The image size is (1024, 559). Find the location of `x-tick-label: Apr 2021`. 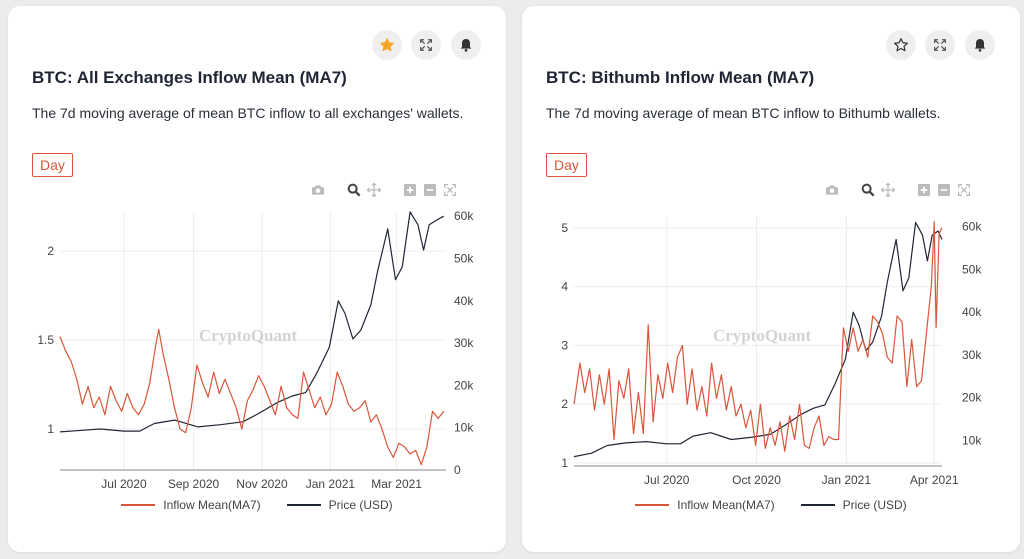

x-tick-label: Apr 2021 is located at coordinates (934, 480).